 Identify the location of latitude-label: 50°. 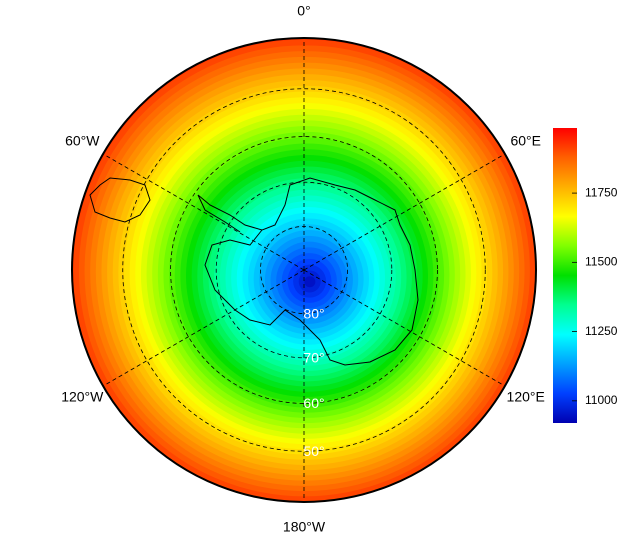
(313, 451).